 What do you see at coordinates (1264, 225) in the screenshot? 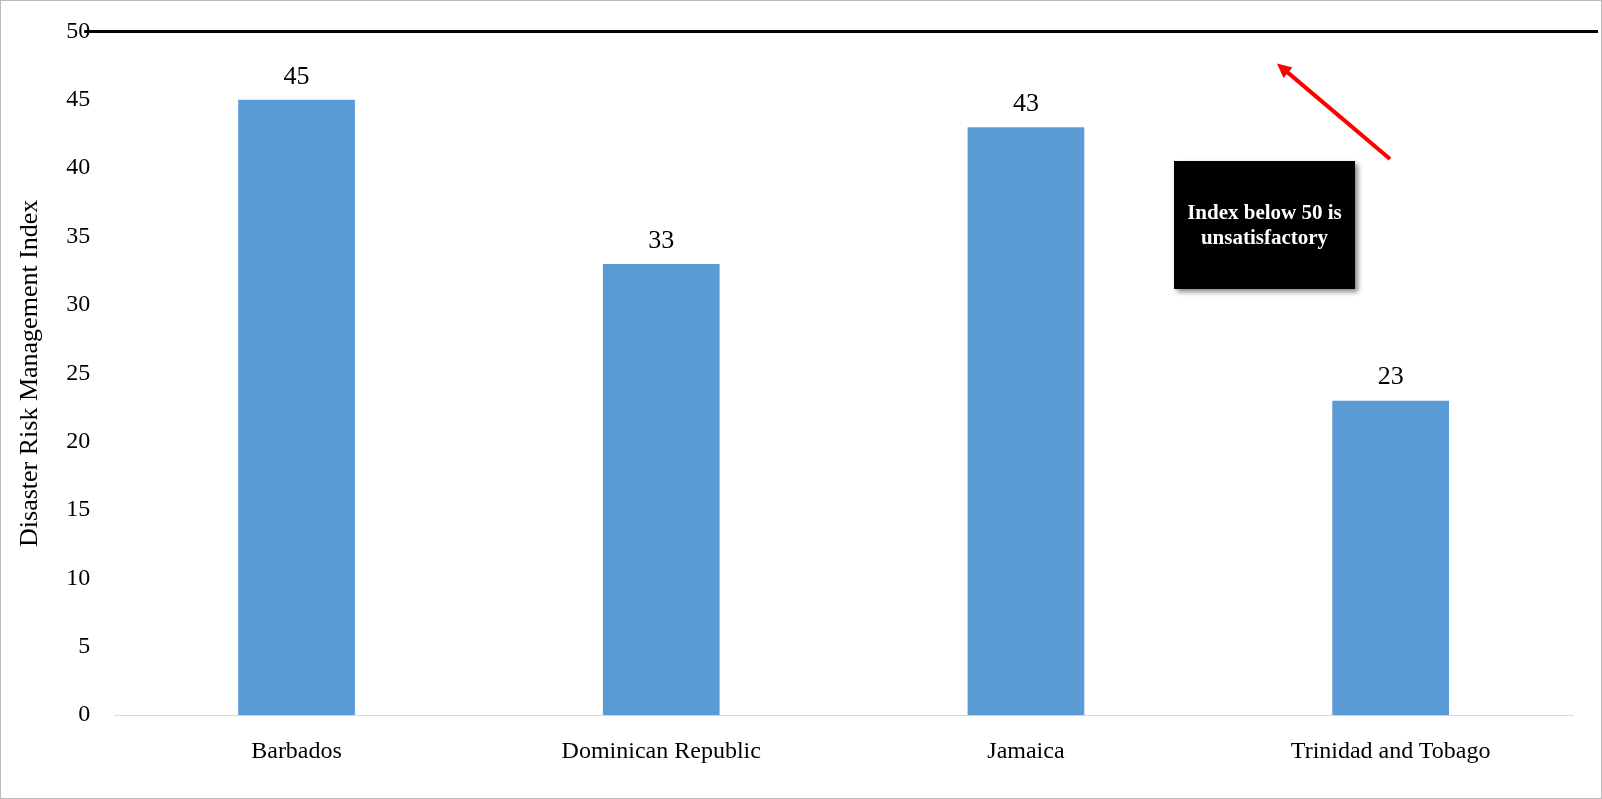
I see `callout-box: Index below 50 is unsatisfactory` at bounding box center [1264, 225].